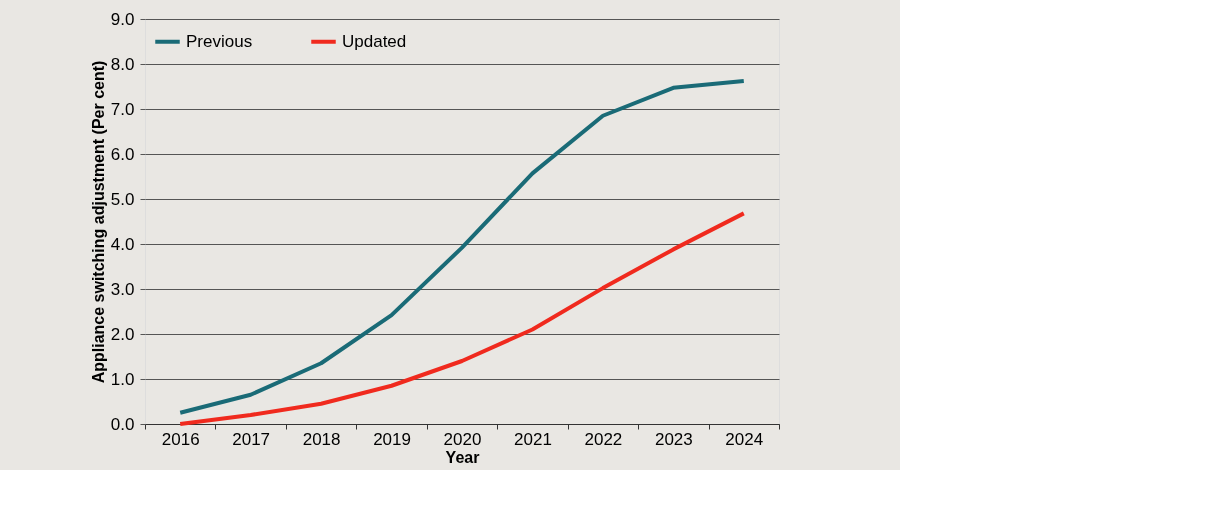  What do you see at coordinates (122, 289) in the screenshot?
I see `y-tick-label: 3.0` at bounding box center [122, 289].